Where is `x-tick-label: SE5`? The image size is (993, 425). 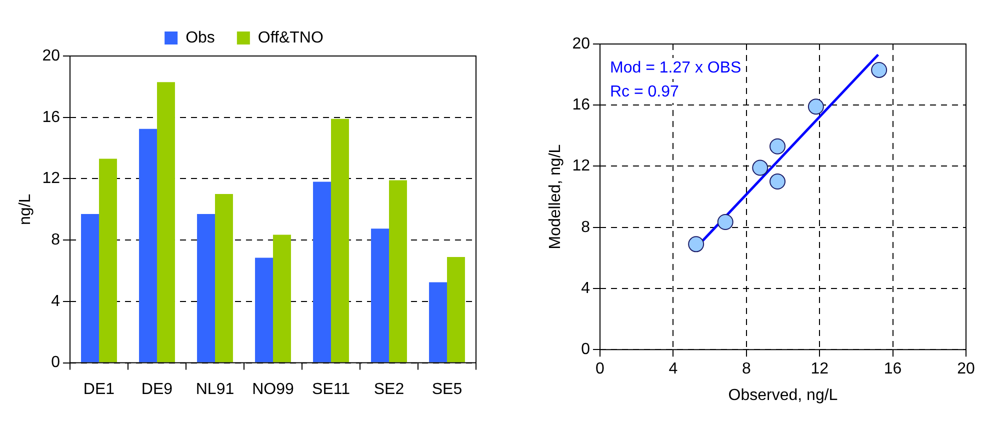
x-tick-label: SE5 is located at coordinates (447, 389).